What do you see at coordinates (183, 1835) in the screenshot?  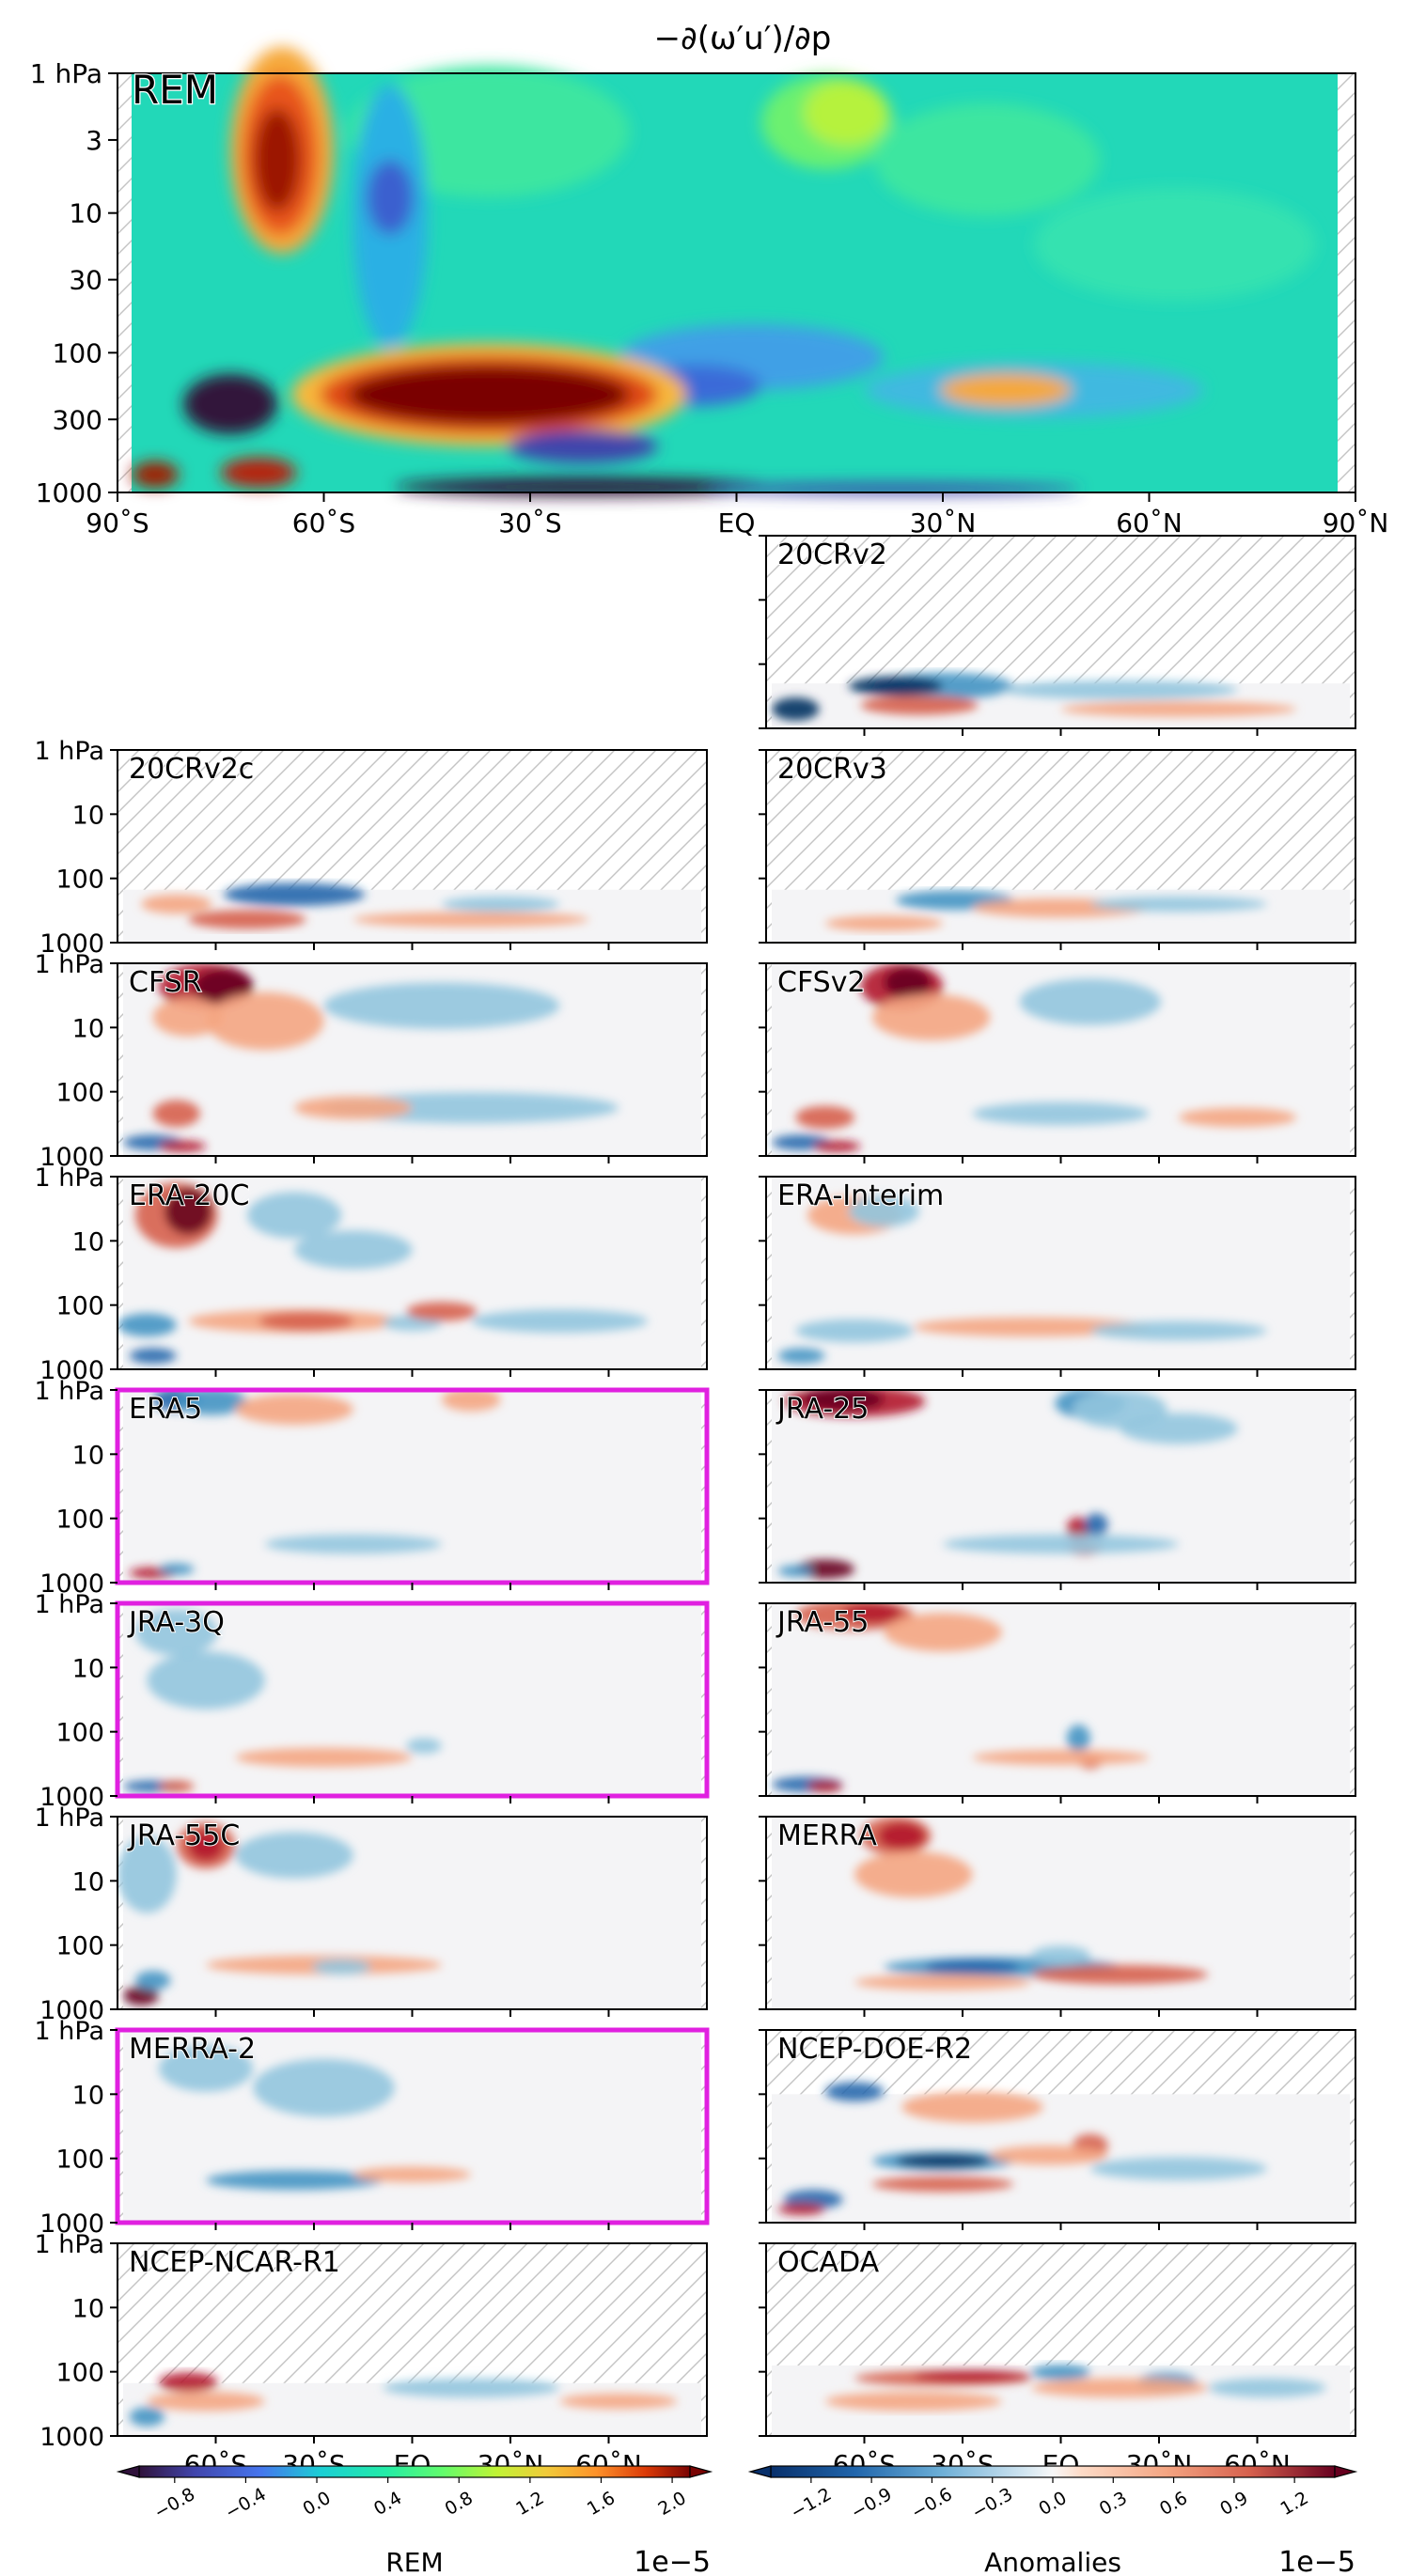 I see `panel-label: JRA-55C` at bounding box center [183, 1835].